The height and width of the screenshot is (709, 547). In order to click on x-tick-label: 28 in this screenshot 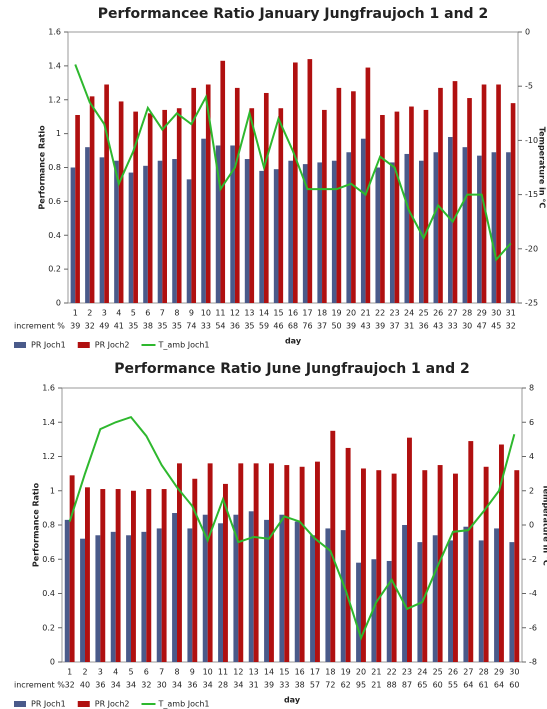, I will do `click(467, 313)`.